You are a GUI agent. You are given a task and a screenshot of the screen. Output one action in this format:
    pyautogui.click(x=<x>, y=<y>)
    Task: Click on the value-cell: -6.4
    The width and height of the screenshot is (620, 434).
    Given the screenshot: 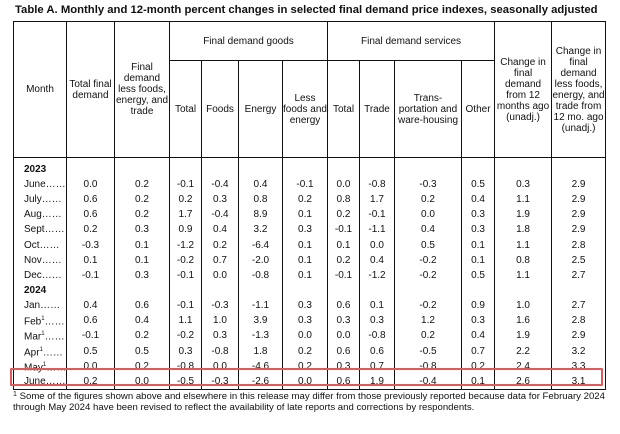 What is the action you would take?
    pyautogui.click(x=260, y=245)
    